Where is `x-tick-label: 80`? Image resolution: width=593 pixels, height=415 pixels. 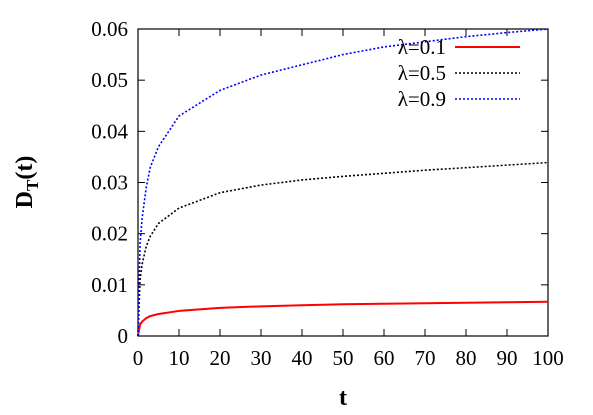
x-tick-label: 80 is located at coordinates (466, 358).